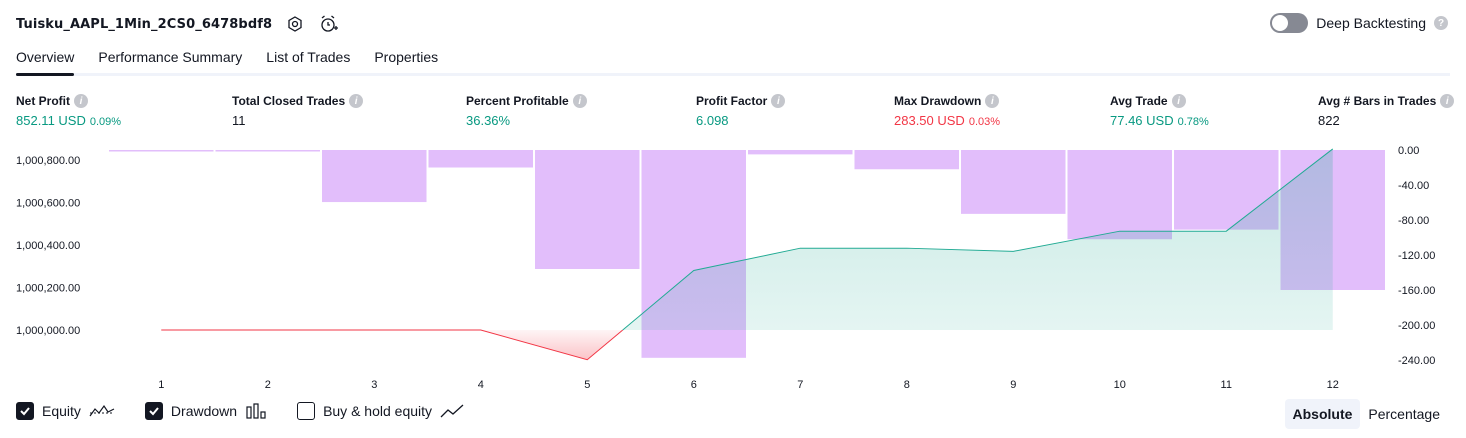  I want to click on legend-label: Drawdown, so click(204, 411).